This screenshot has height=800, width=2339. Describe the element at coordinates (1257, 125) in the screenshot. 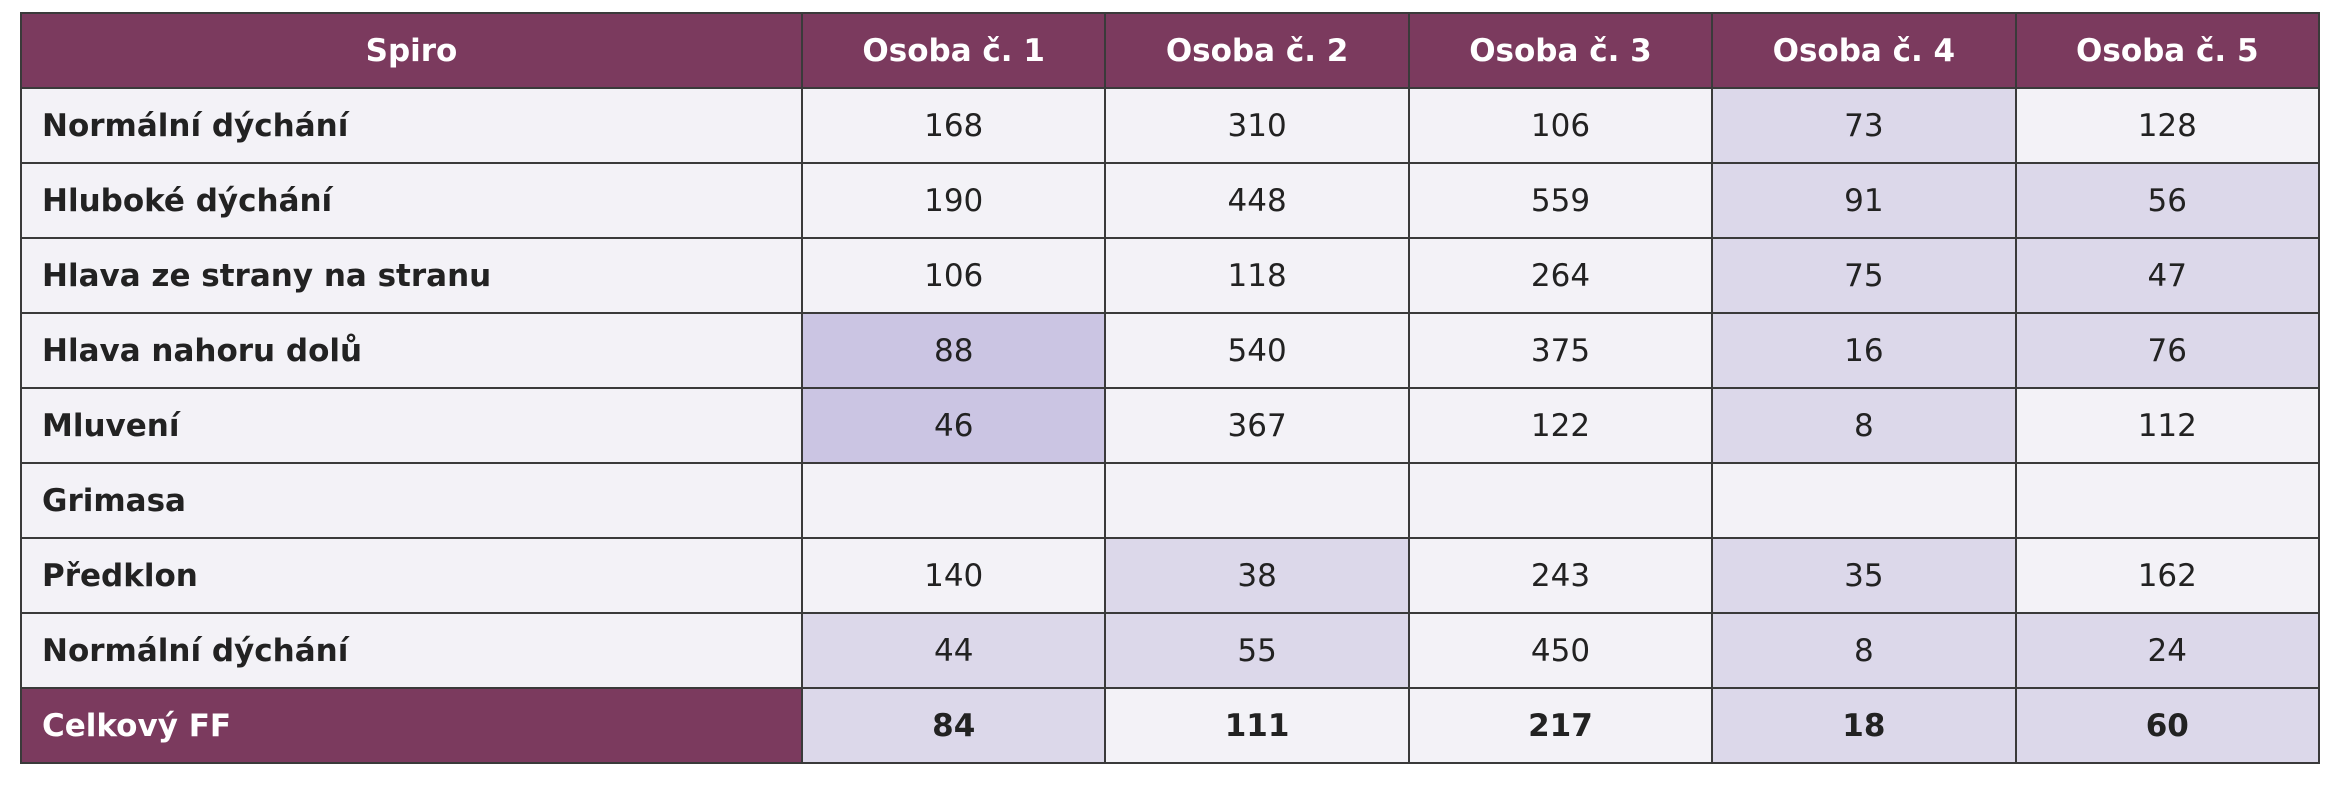

I see `table-cell: 310` at that location.